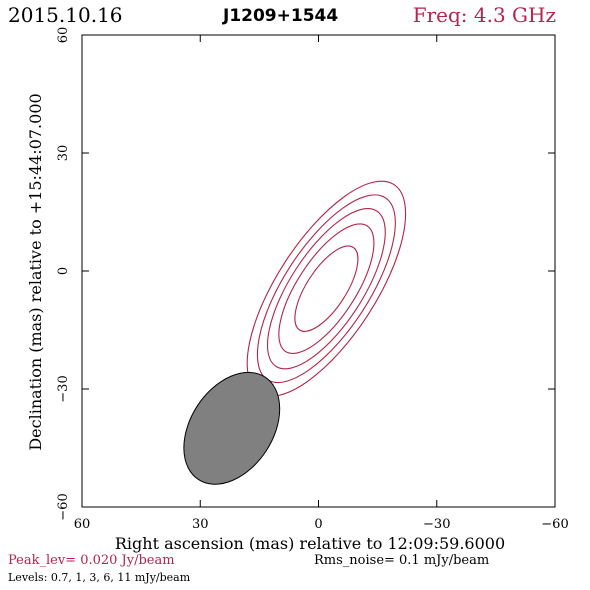 This screenshot has height=590, width=590. I want to click on y-tick-label: −60, so click(63, 506).